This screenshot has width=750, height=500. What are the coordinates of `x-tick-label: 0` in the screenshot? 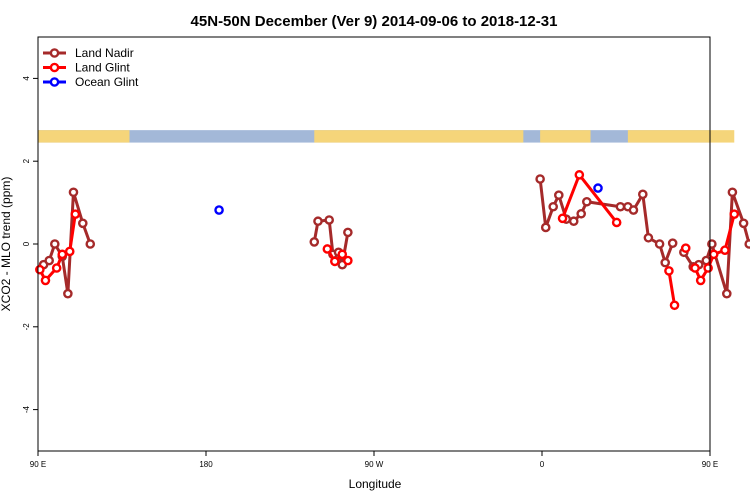 It's located at (542, 464).